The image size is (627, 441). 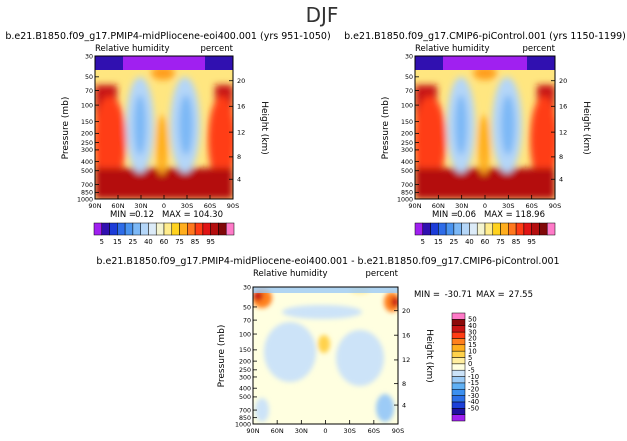 What do you see at coordinates (148, 242) in the screenshot?
I see `colorbar-label: 40` at bounding box center [148, 242].